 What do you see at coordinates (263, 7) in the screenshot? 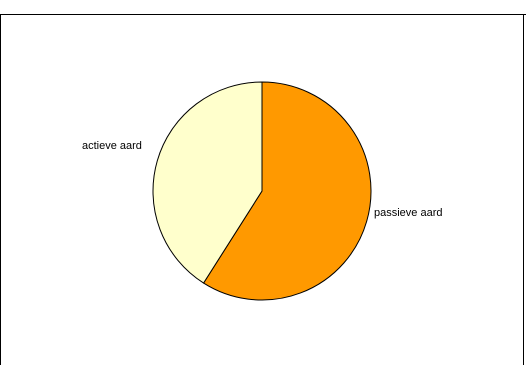
I see `top-caption-strip` at bounding box center [263, 7].